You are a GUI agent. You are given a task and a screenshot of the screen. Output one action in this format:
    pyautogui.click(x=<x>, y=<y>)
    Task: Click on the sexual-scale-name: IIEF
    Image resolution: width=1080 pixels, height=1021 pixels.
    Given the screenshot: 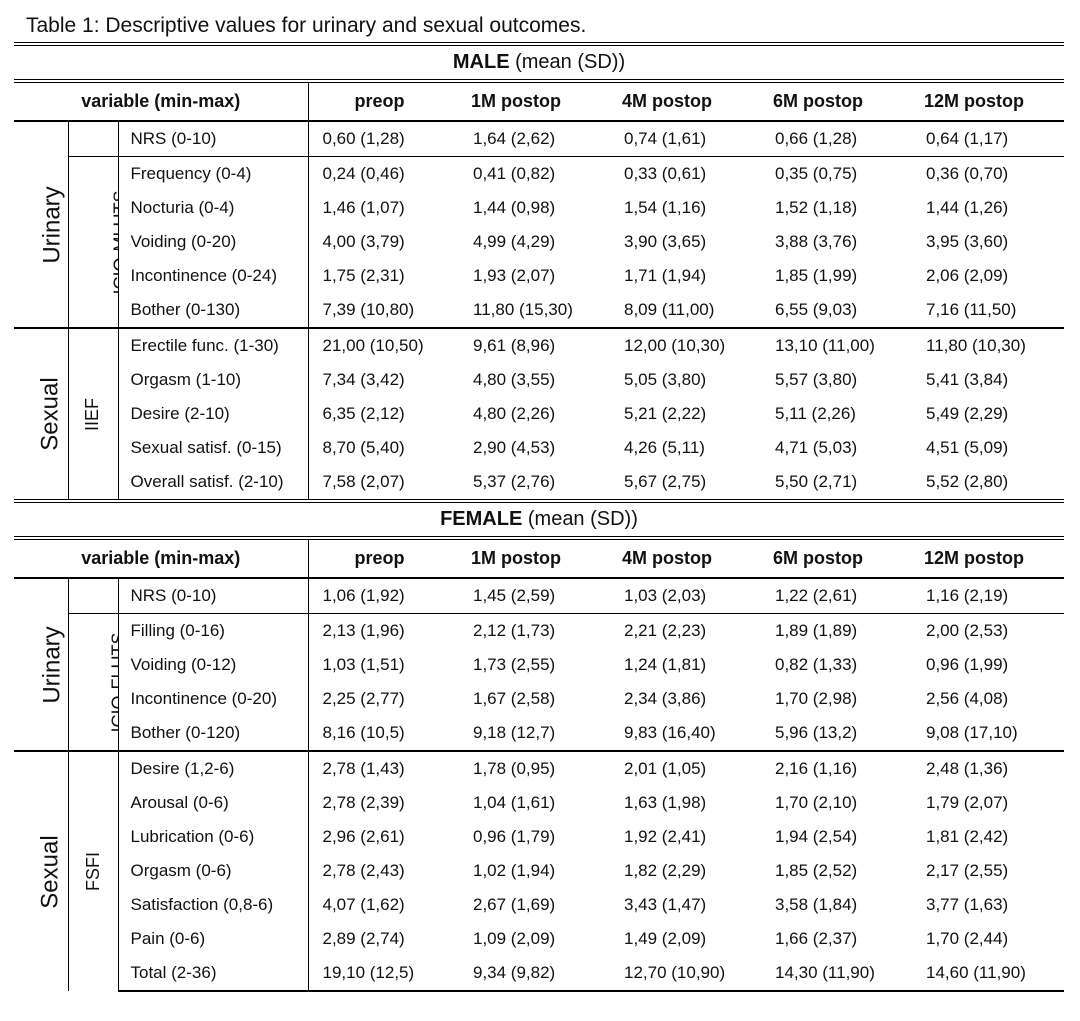 What is the action you would take?
    pyautogui.click(x=92, y=414)
    